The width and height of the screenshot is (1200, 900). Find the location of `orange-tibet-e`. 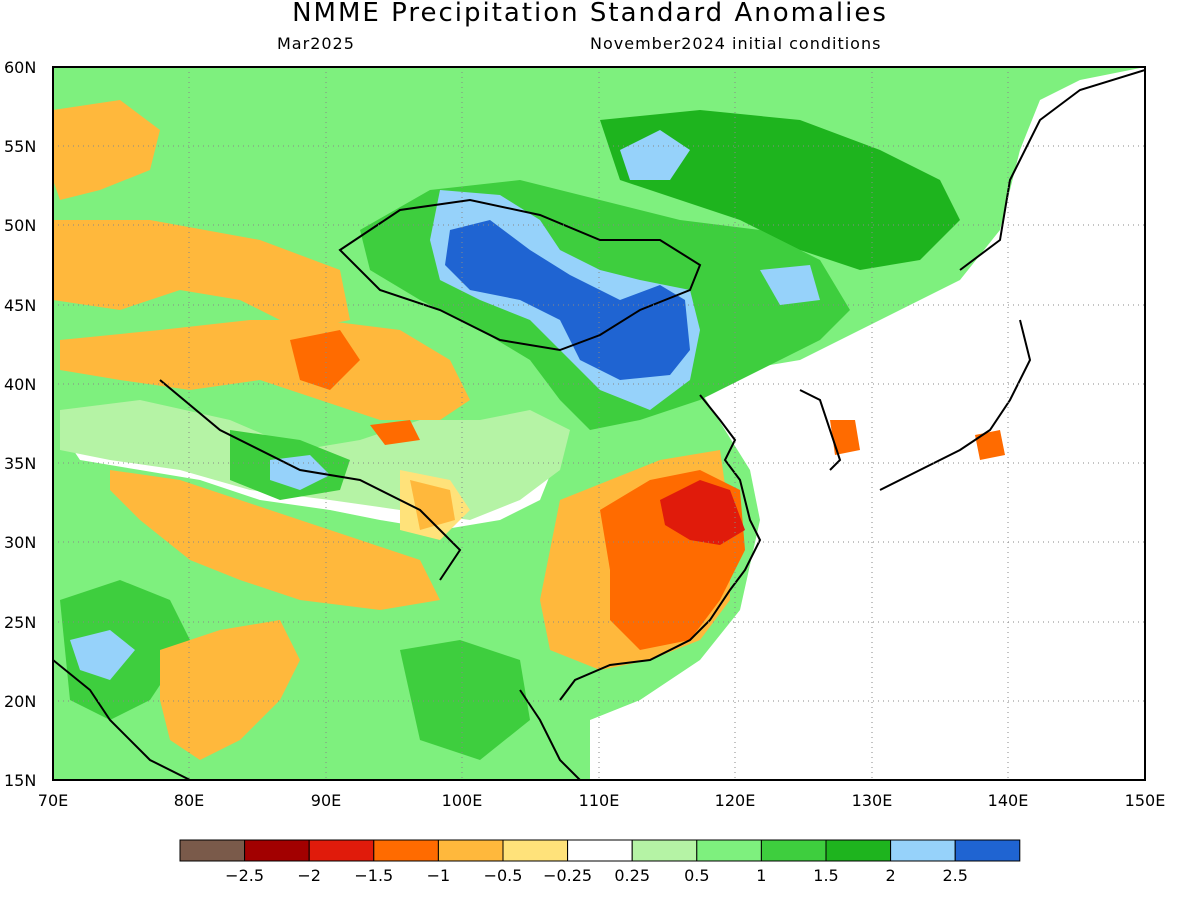

orange-tibet-e is located at coordinates (432, 505).